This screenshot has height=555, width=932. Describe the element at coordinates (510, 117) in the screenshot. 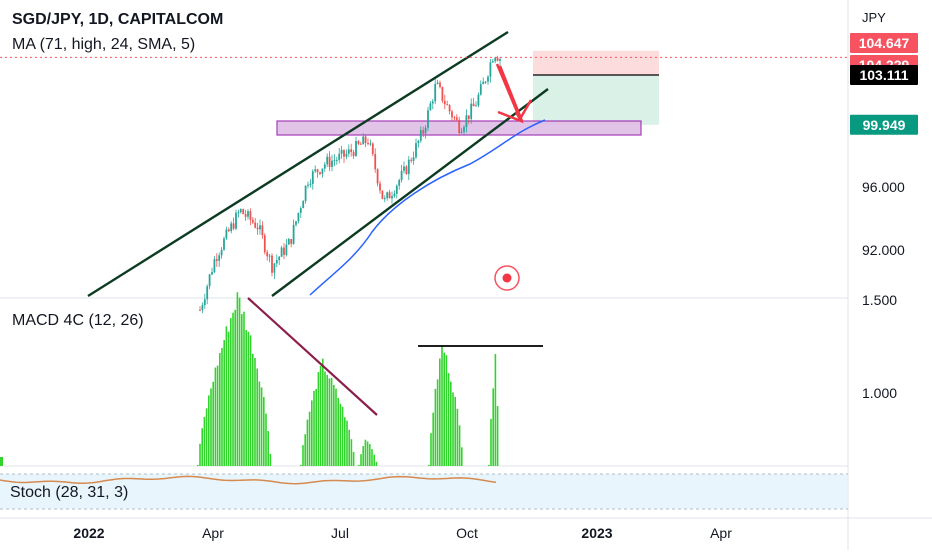

I see `projection-arrow-head` at that location.